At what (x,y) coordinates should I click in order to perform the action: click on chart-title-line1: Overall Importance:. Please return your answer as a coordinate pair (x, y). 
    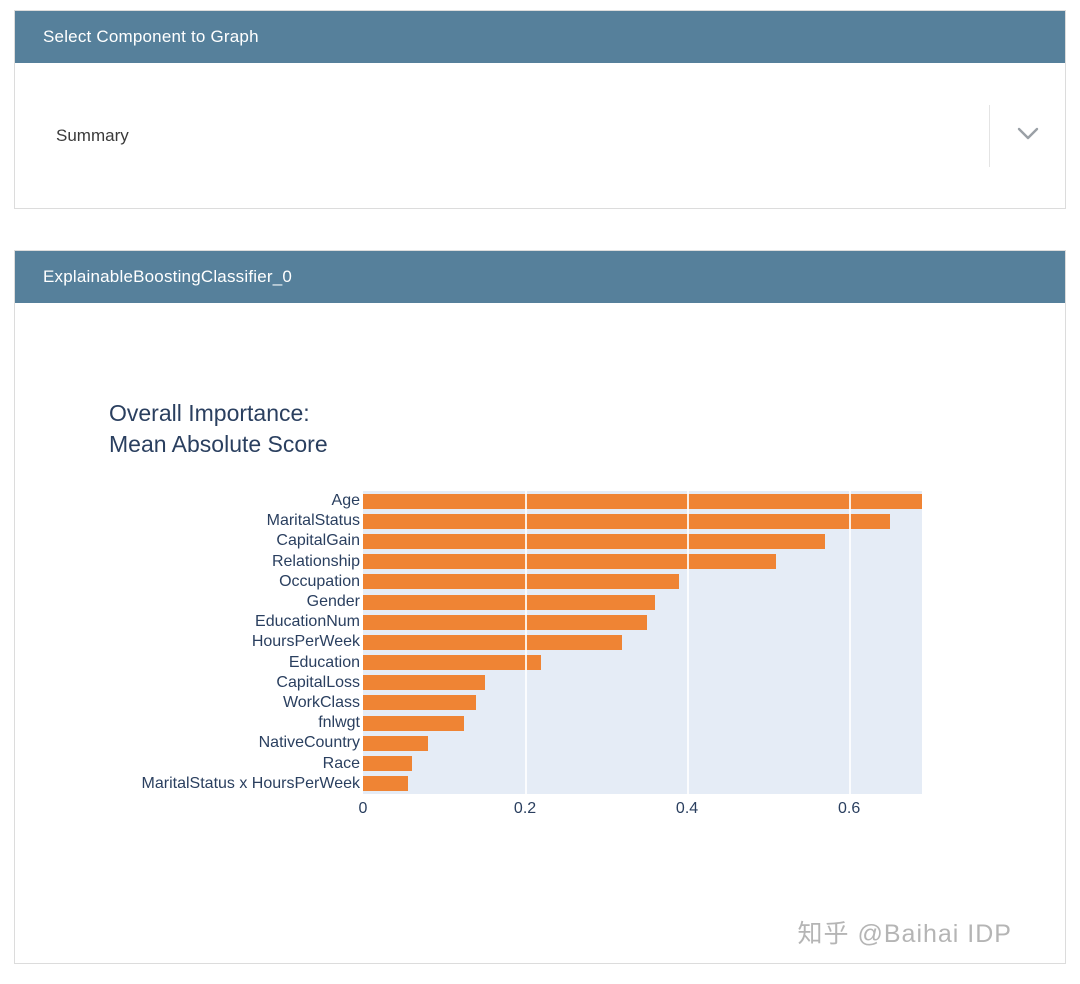
    Looking at the image, I should click on (209, 413).